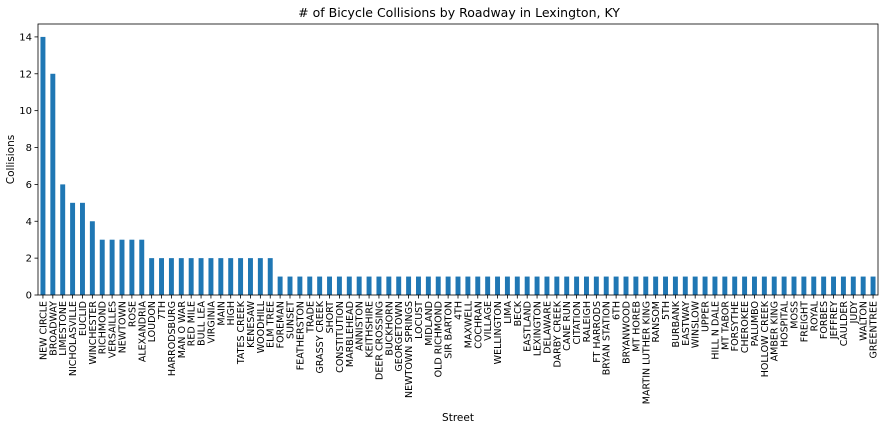  I want to click on x-tick-label: LOUDON, so click(152, 321).